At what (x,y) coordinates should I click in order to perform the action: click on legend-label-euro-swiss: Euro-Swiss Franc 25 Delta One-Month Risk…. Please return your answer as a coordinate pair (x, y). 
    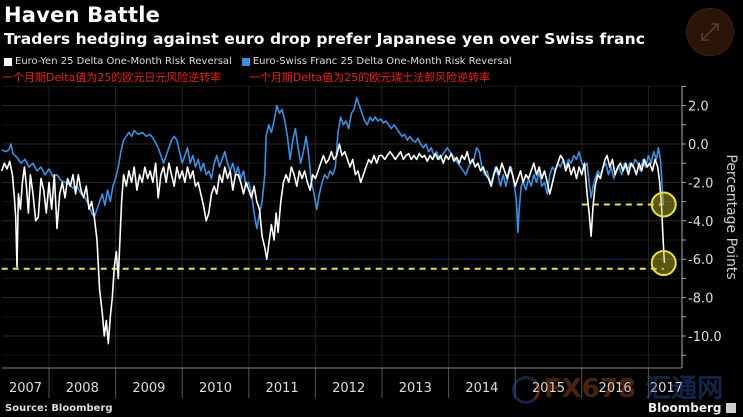
    Looking at the image, I should click on (382, 61).